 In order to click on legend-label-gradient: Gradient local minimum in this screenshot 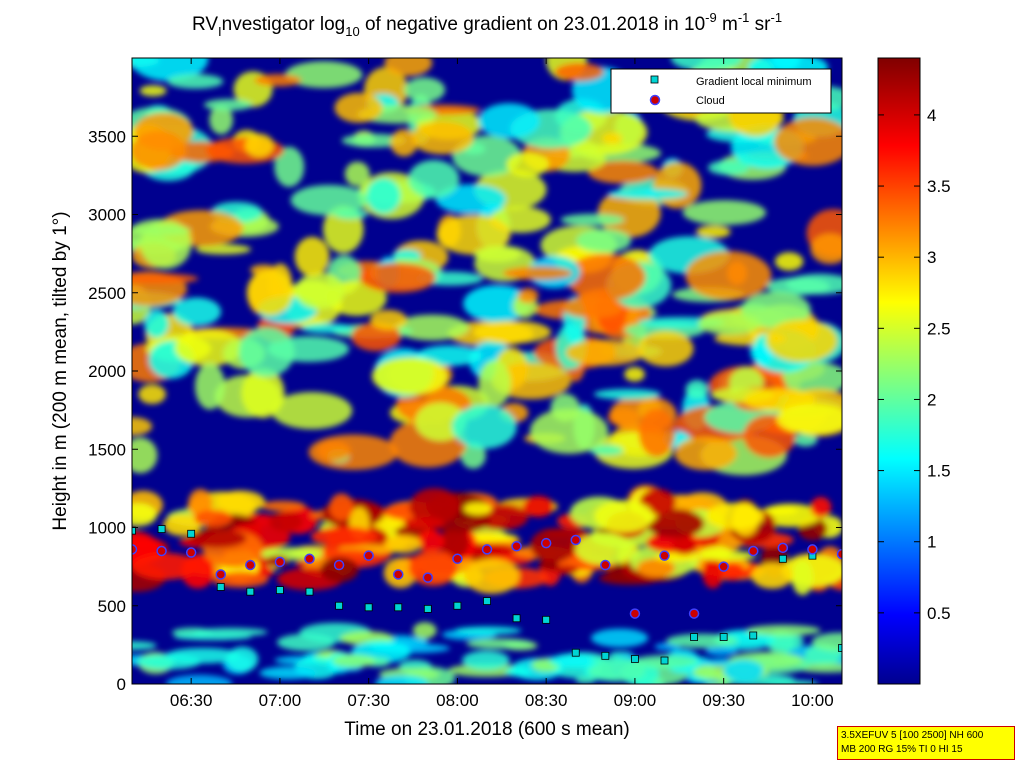, I will do `click(754, 82)`.